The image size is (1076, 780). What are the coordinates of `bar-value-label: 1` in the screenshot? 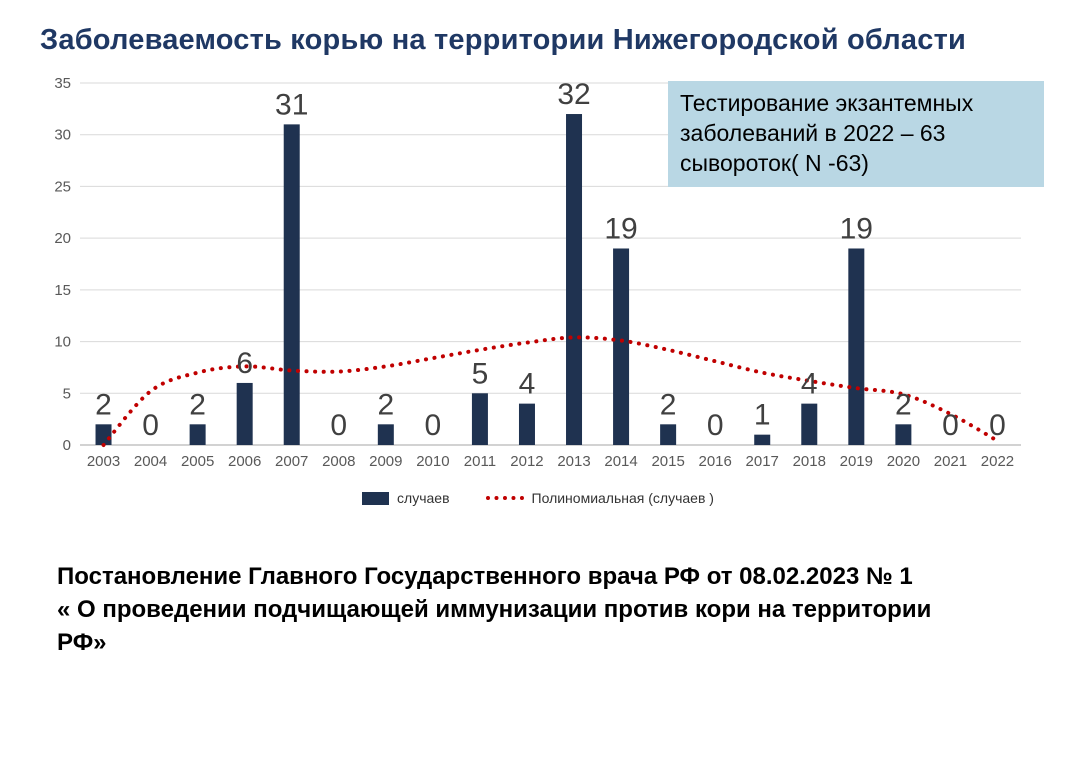 It's located at (762, 415).